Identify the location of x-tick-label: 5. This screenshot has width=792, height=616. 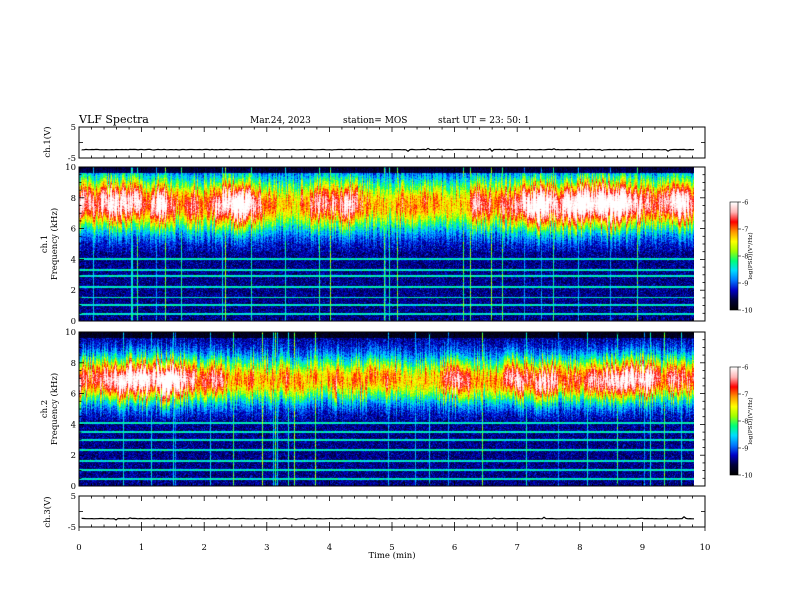
(391, 548).